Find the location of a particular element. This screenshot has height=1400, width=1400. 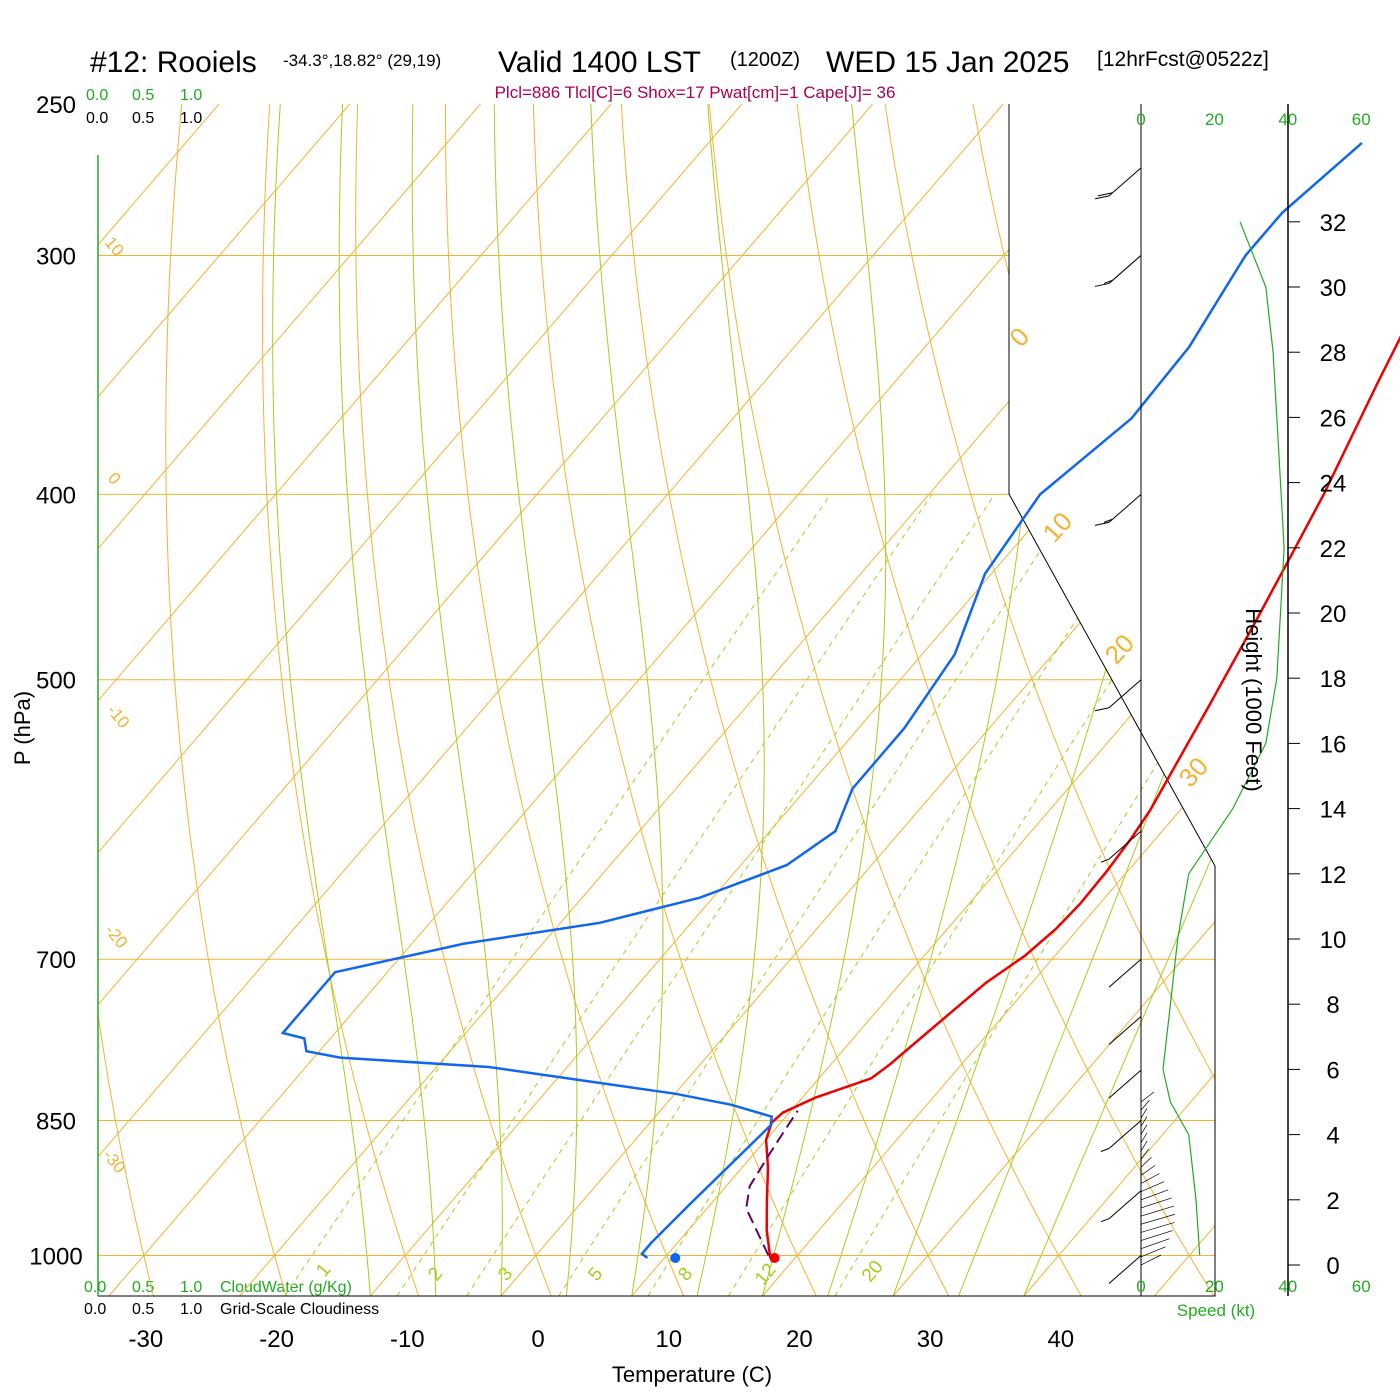

height-tick-label: 4 is located at coordinates (1332, 1136).